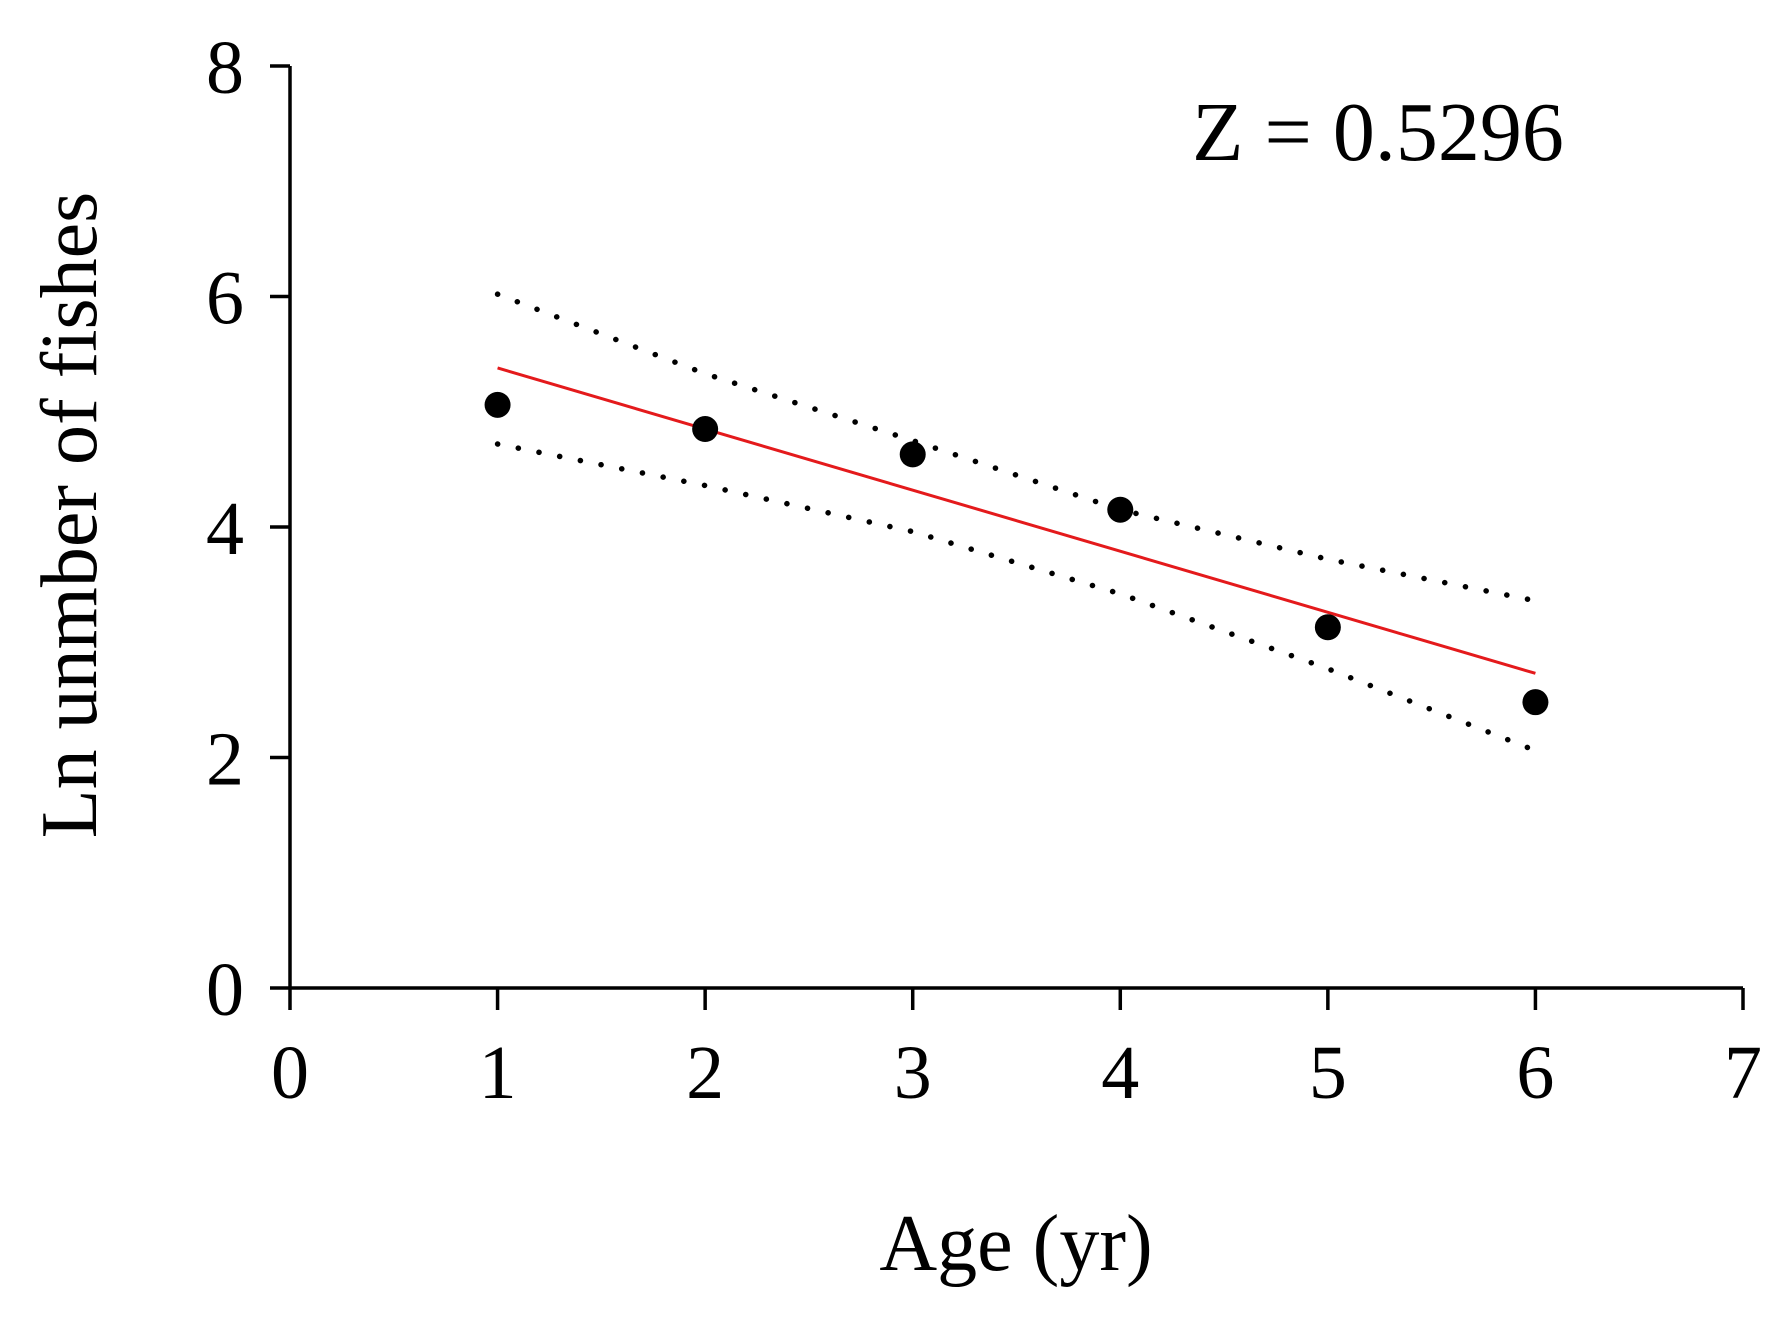  Describe the element at coordinates (225, 299) in the screenshot. I see `y-tick-label: 6` at that location.